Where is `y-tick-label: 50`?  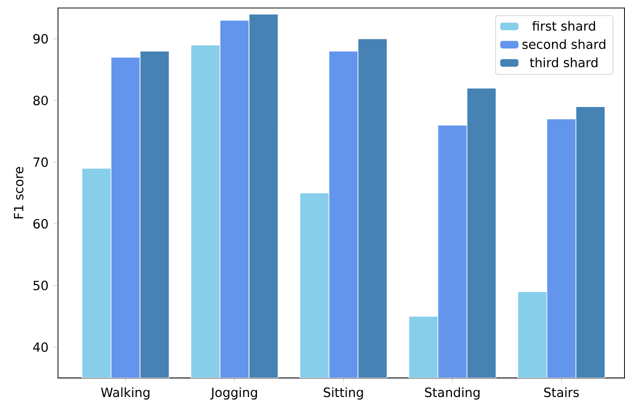
y-tick-label: 50 is located at coordinates (41, 285).